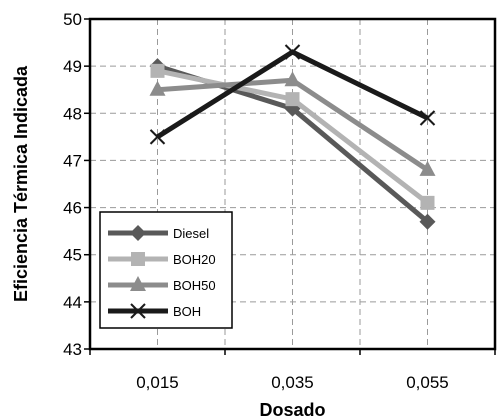  I want to click on y-axis-label: Eficiencia Térmica Indicada, so click(21, 183).